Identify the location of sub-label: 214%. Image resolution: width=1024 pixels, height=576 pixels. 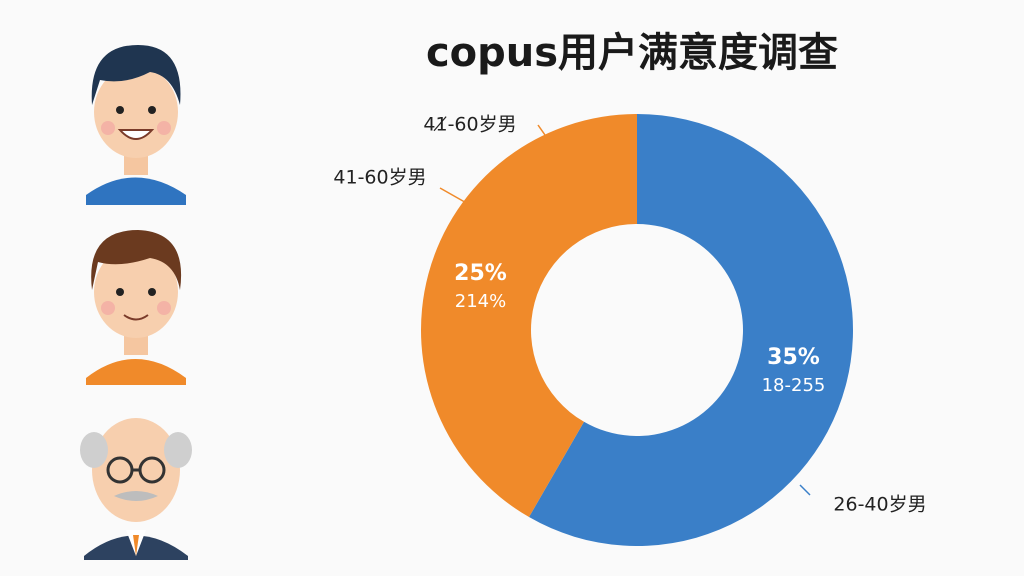
(480, 301).